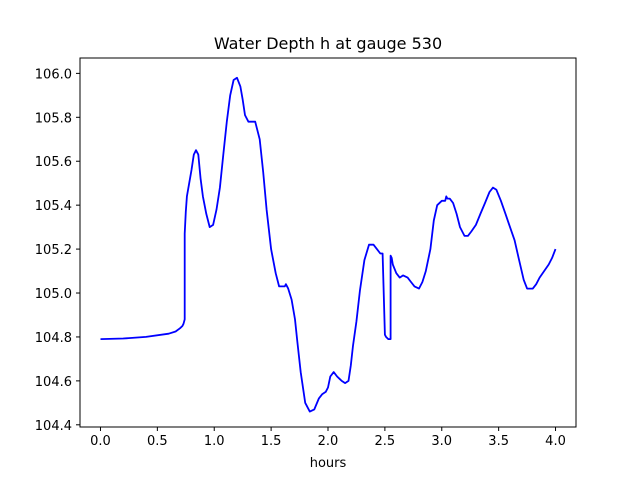  Describe the element at coordinates (157, 441) in the screenshot. I see `x-tick-label: 0.5` at that location.